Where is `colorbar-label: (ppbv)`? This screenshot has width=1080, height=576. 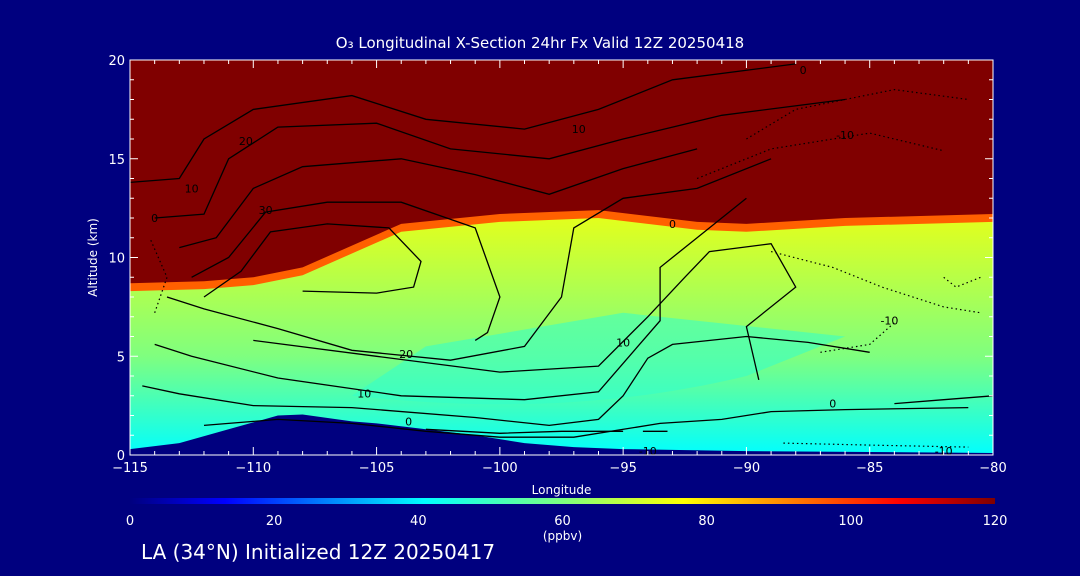 colorbar-label: (ppbv) is located at coordinates (562, 536).